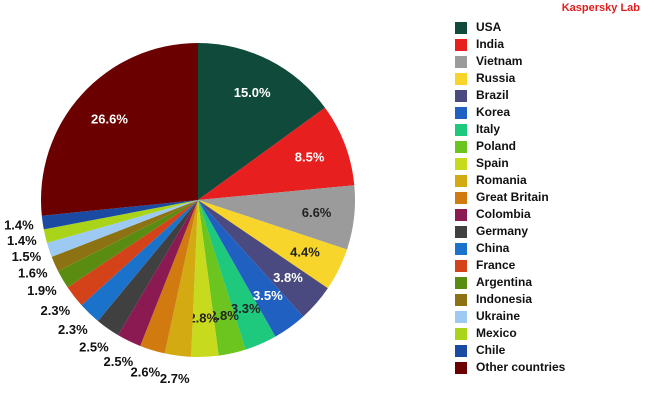 The height and width of the screenshot is (400, 650). Describe the element at coordinates (504, 299) in the screenshot. I see `legend-label: Indonesia` at that location.